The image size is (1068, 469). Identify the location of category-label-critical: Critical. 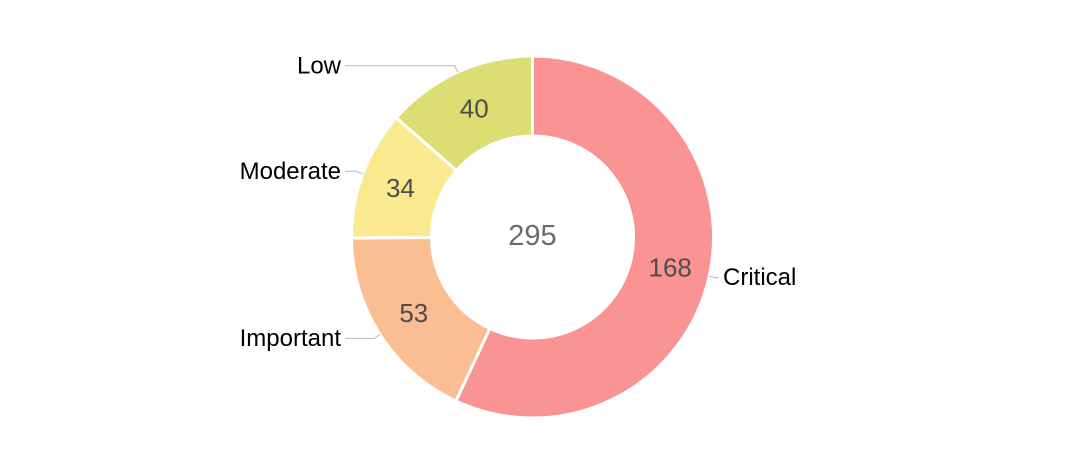
(759, 277).